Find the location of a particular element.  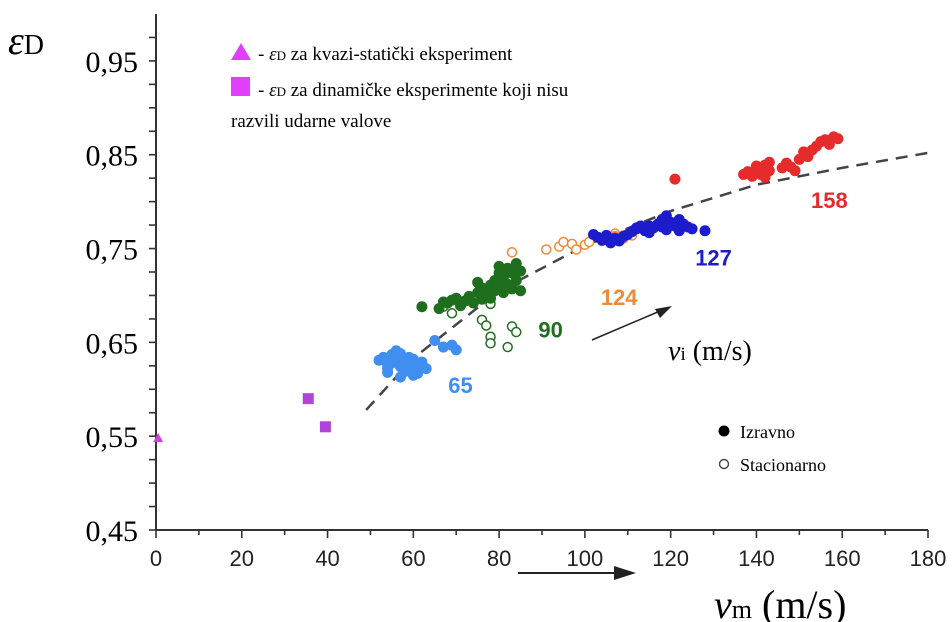

x-tick-label: 160 is located at coordinates (842, 558).